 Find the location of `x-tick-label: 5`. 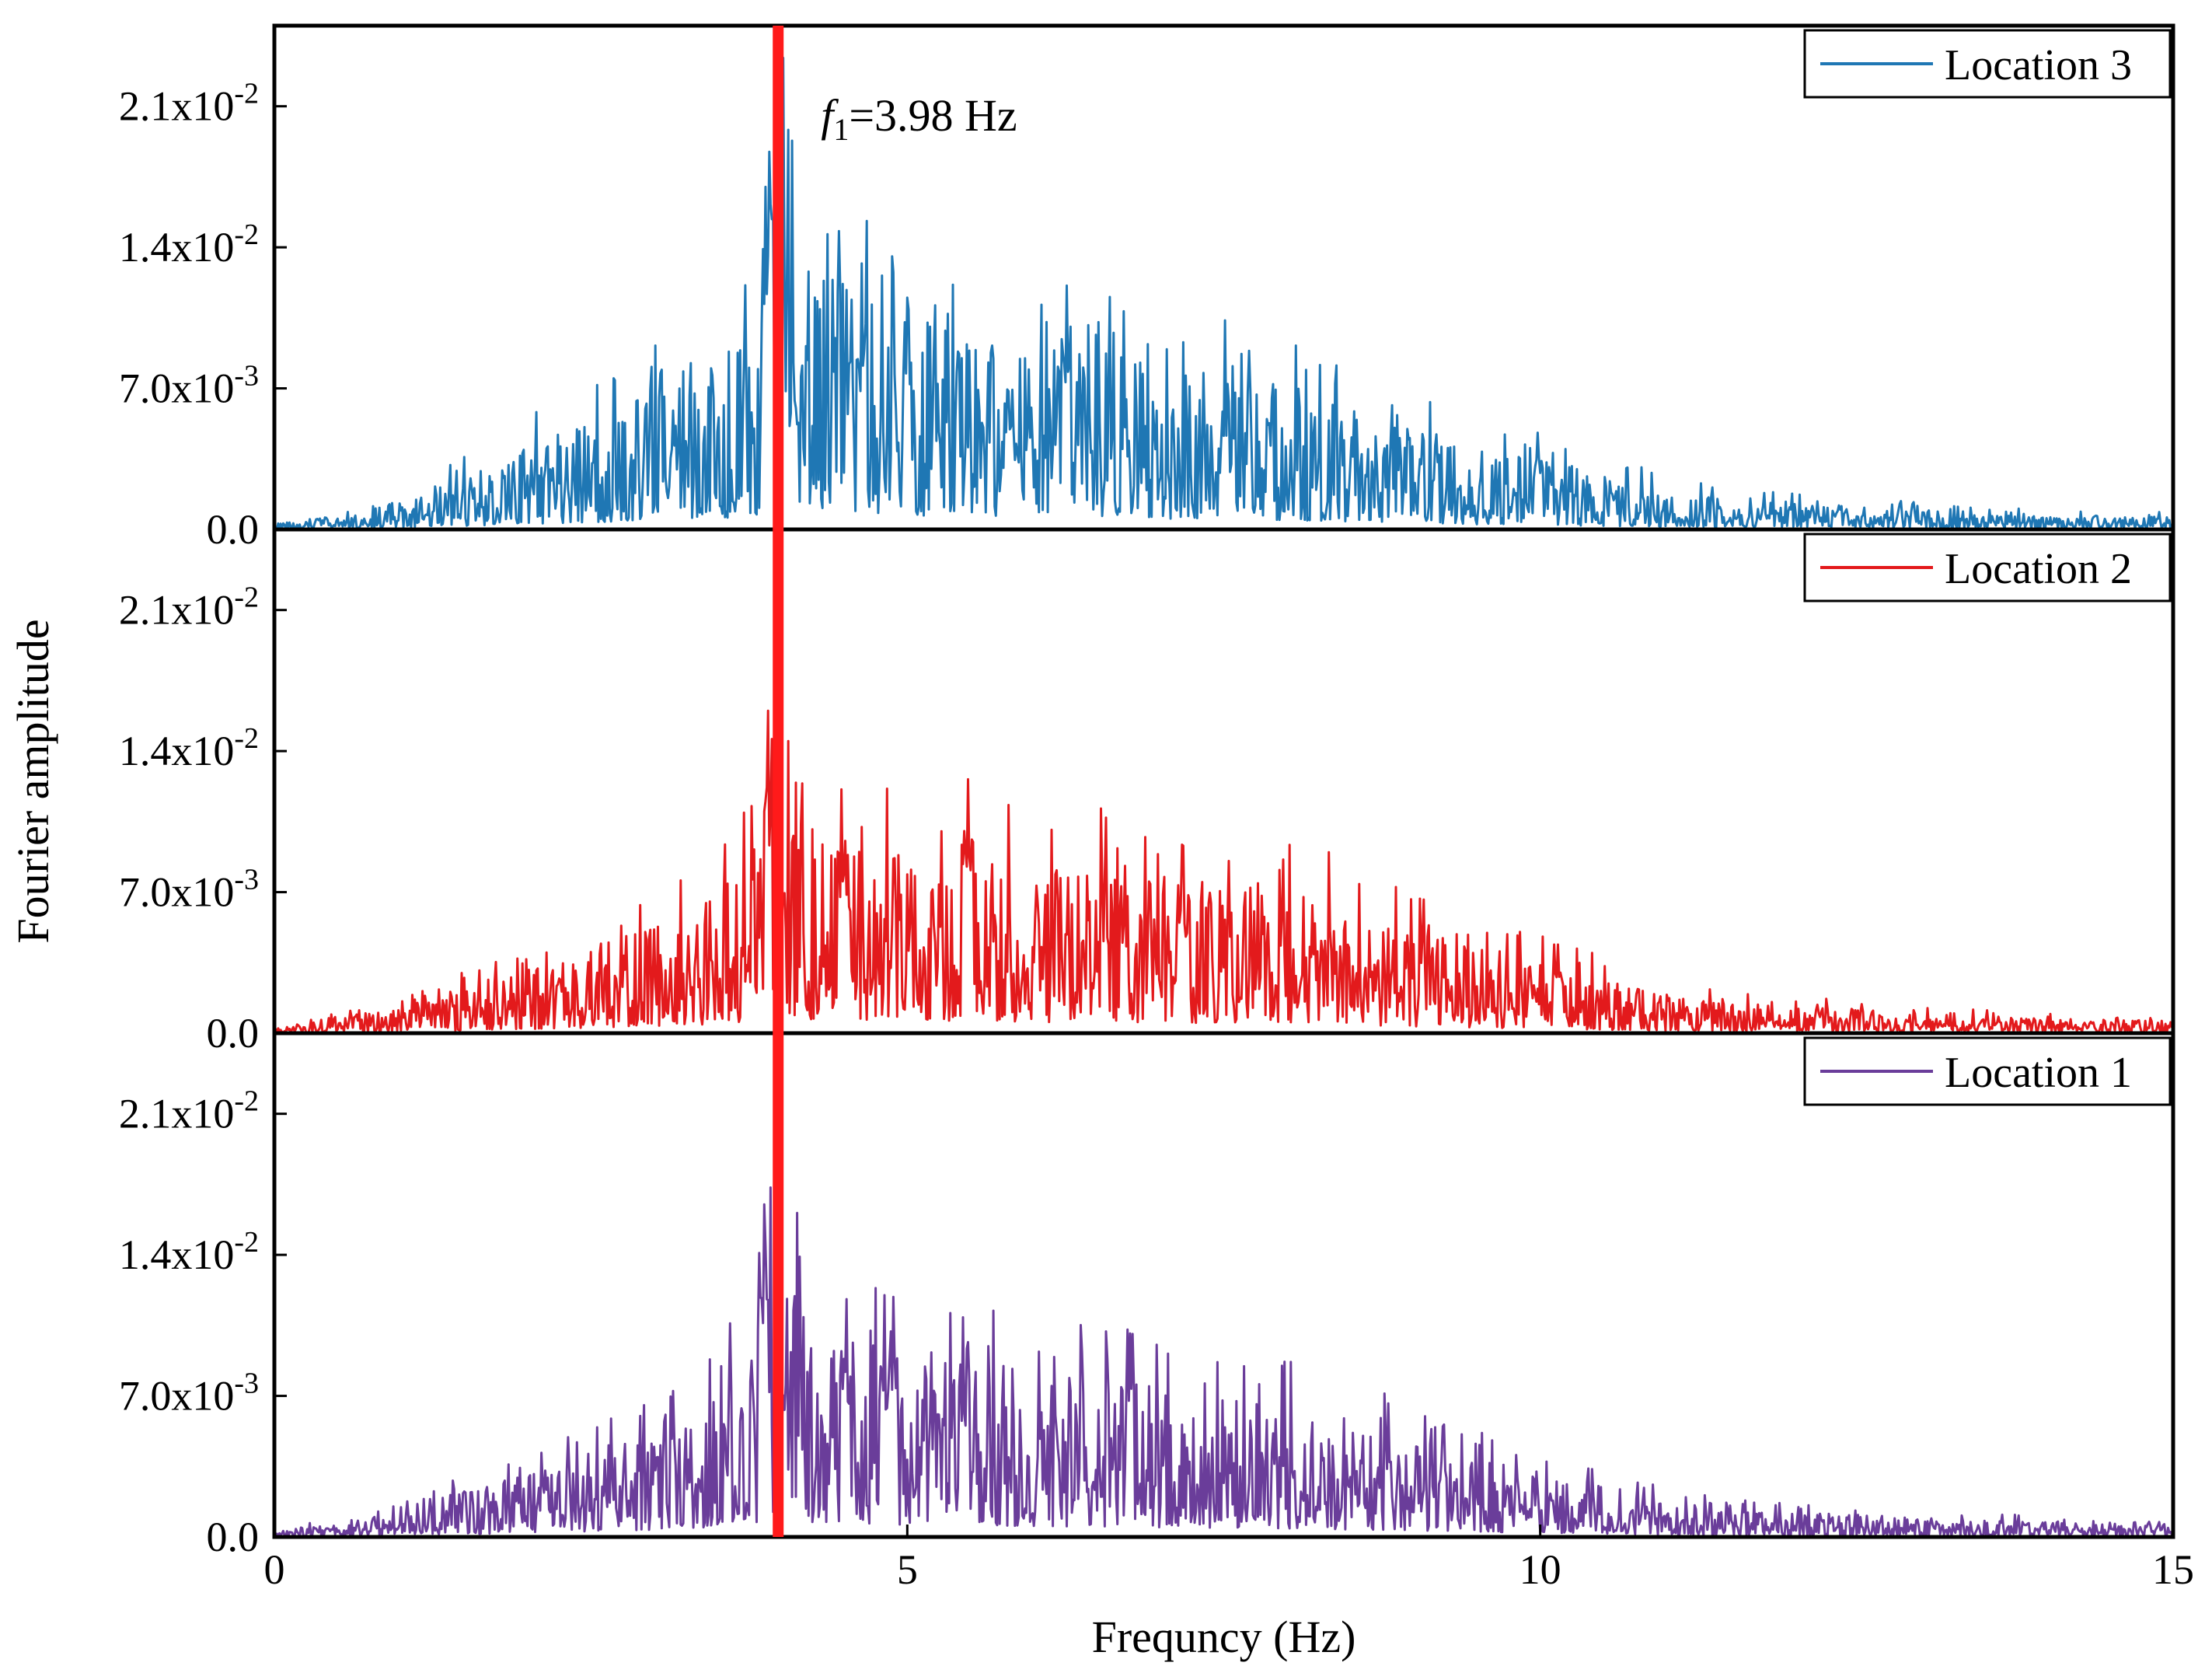

x-tick-label: 5 is located at coordinates (907, 1569).